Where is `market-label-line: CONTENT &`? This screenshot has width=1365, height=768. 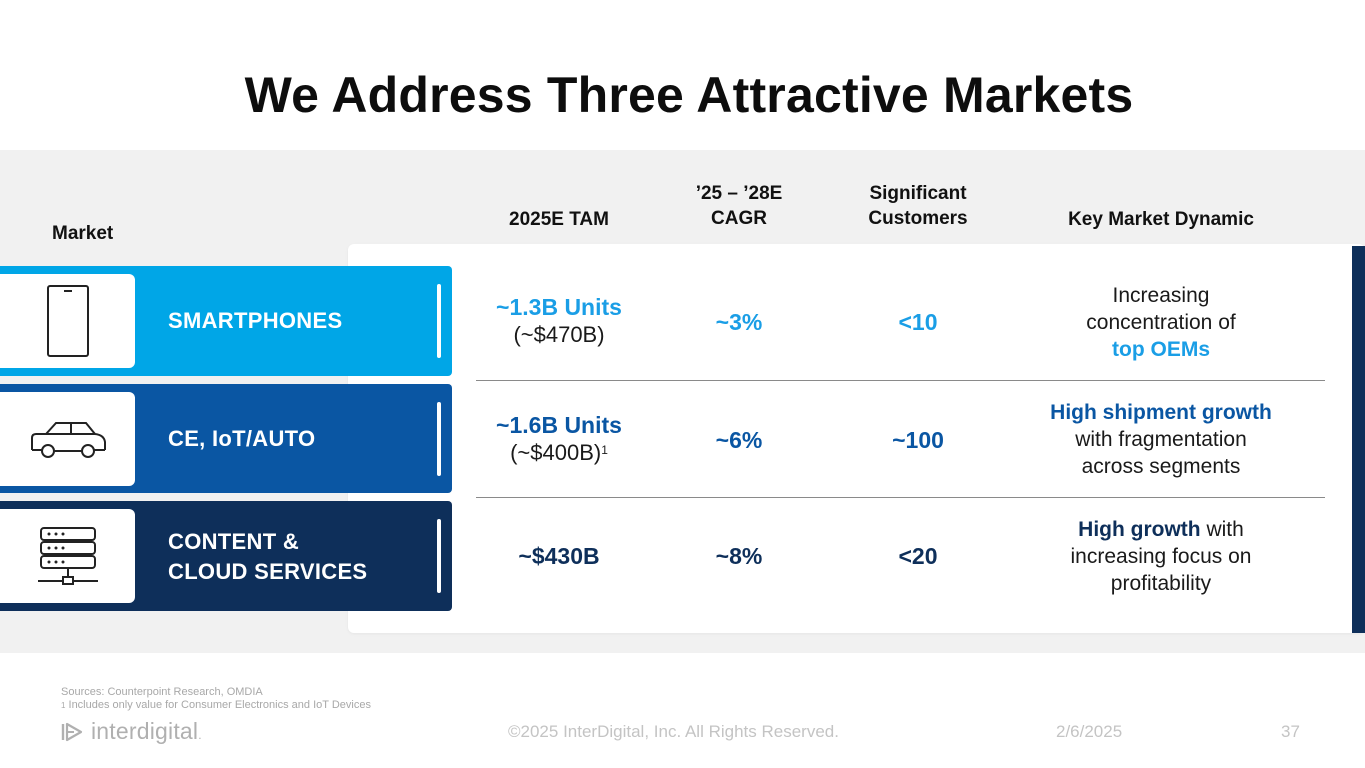 market-label-line: CONTENT & is located at coordinates (234, 541).